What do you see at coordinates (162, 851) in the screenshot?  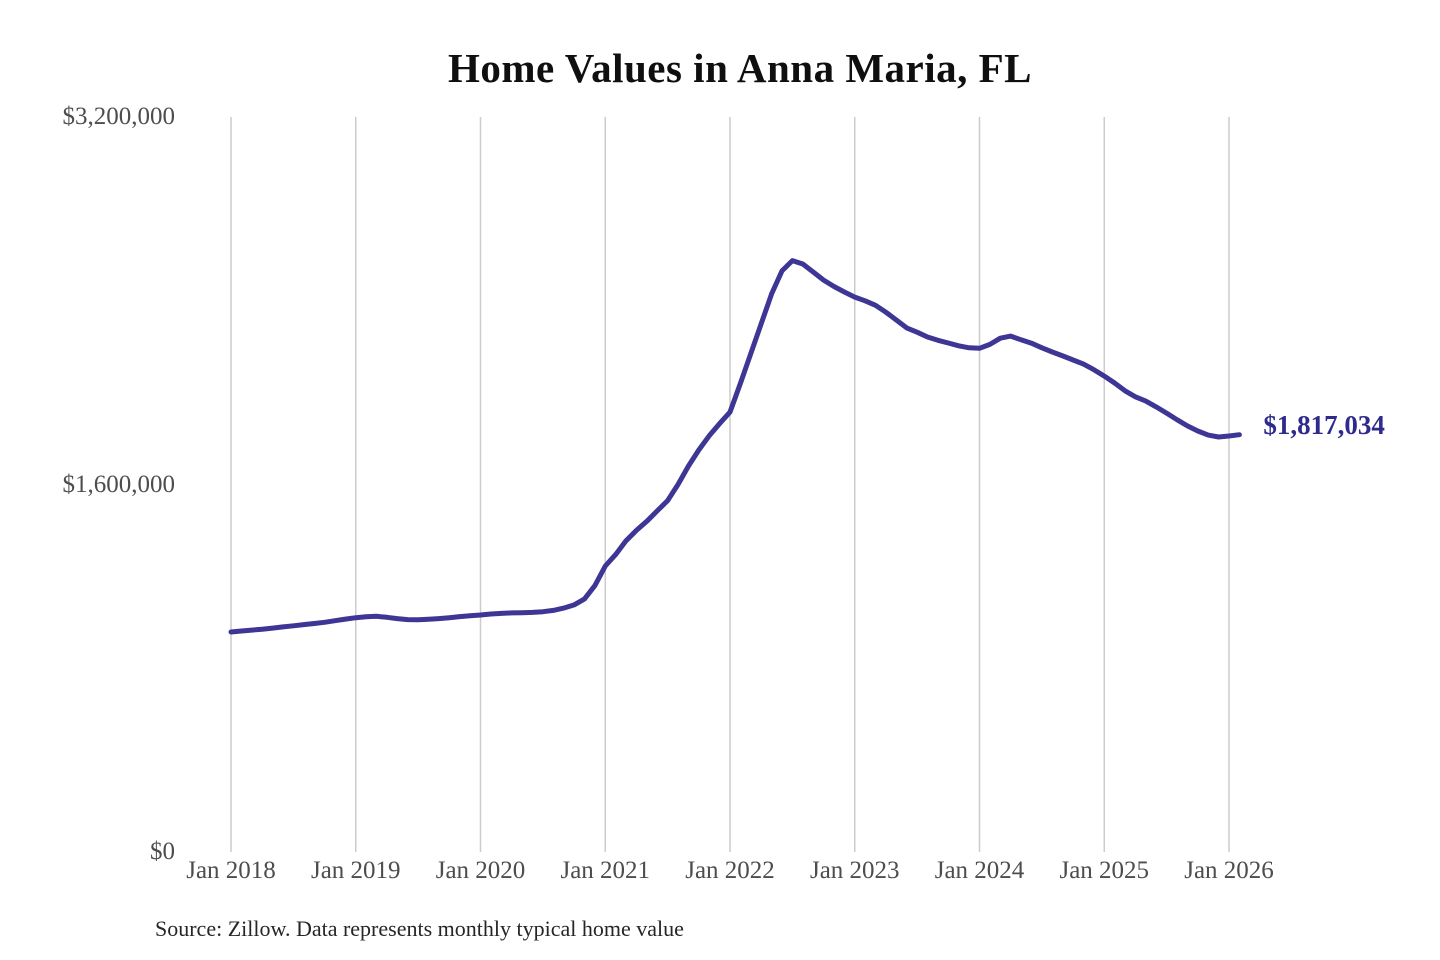 I see `y-axis-tick-label: $0` at bounding box center [162, 851].